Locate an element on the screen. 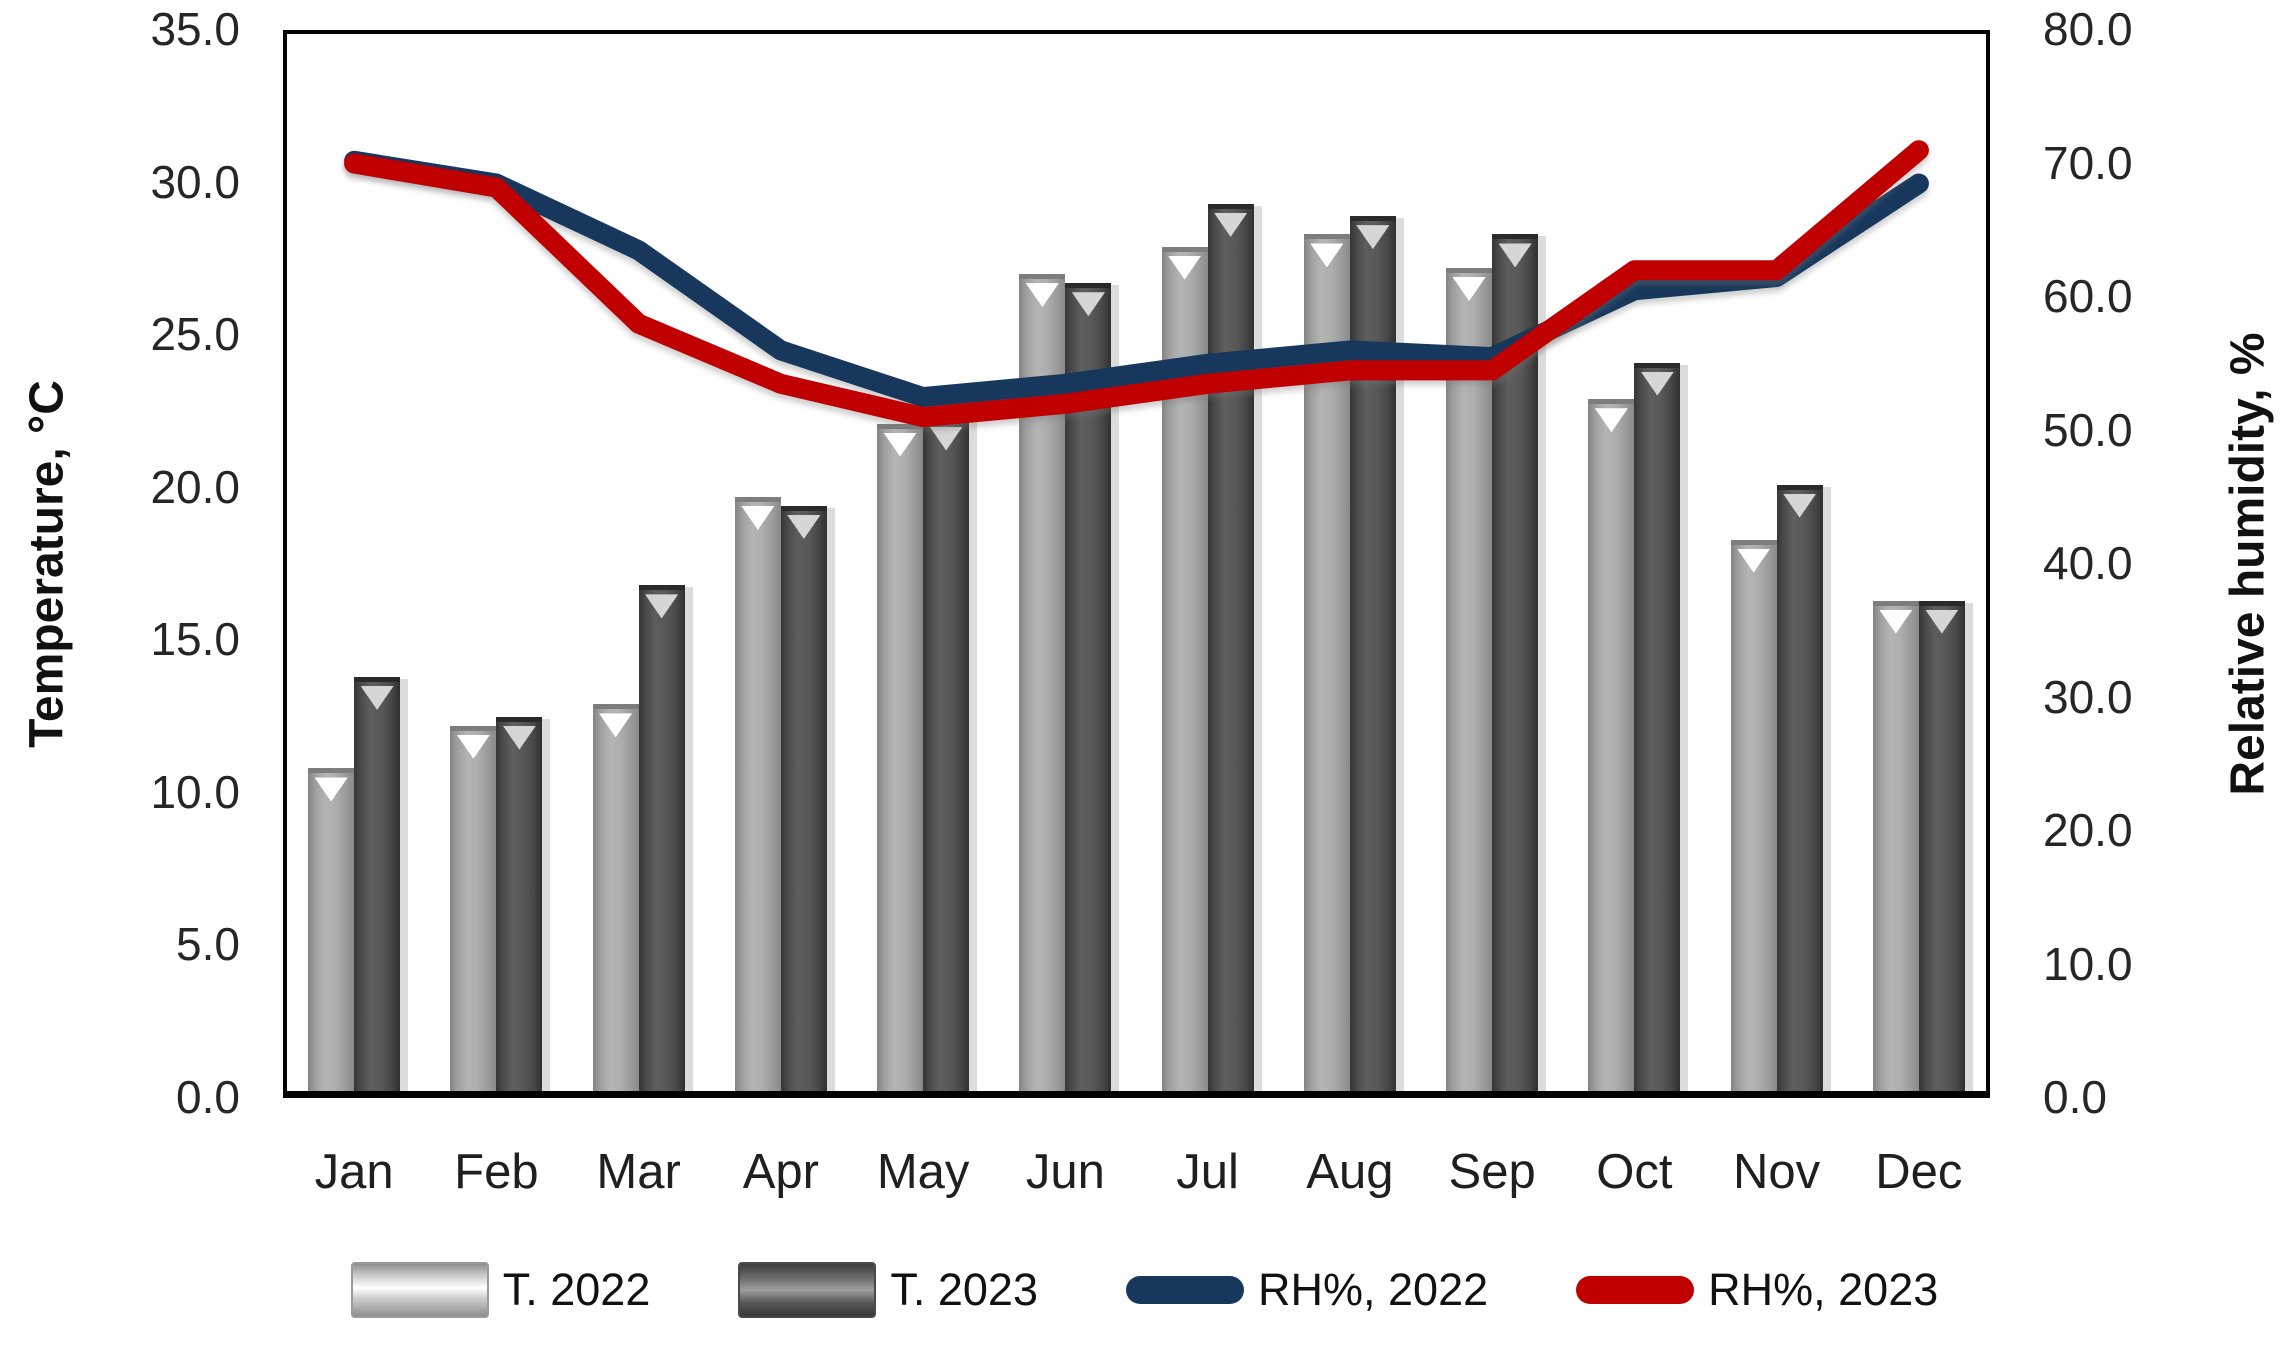 The image size is (2289, 1350). rh-line-2023 is located at coordinates (1136, 284).